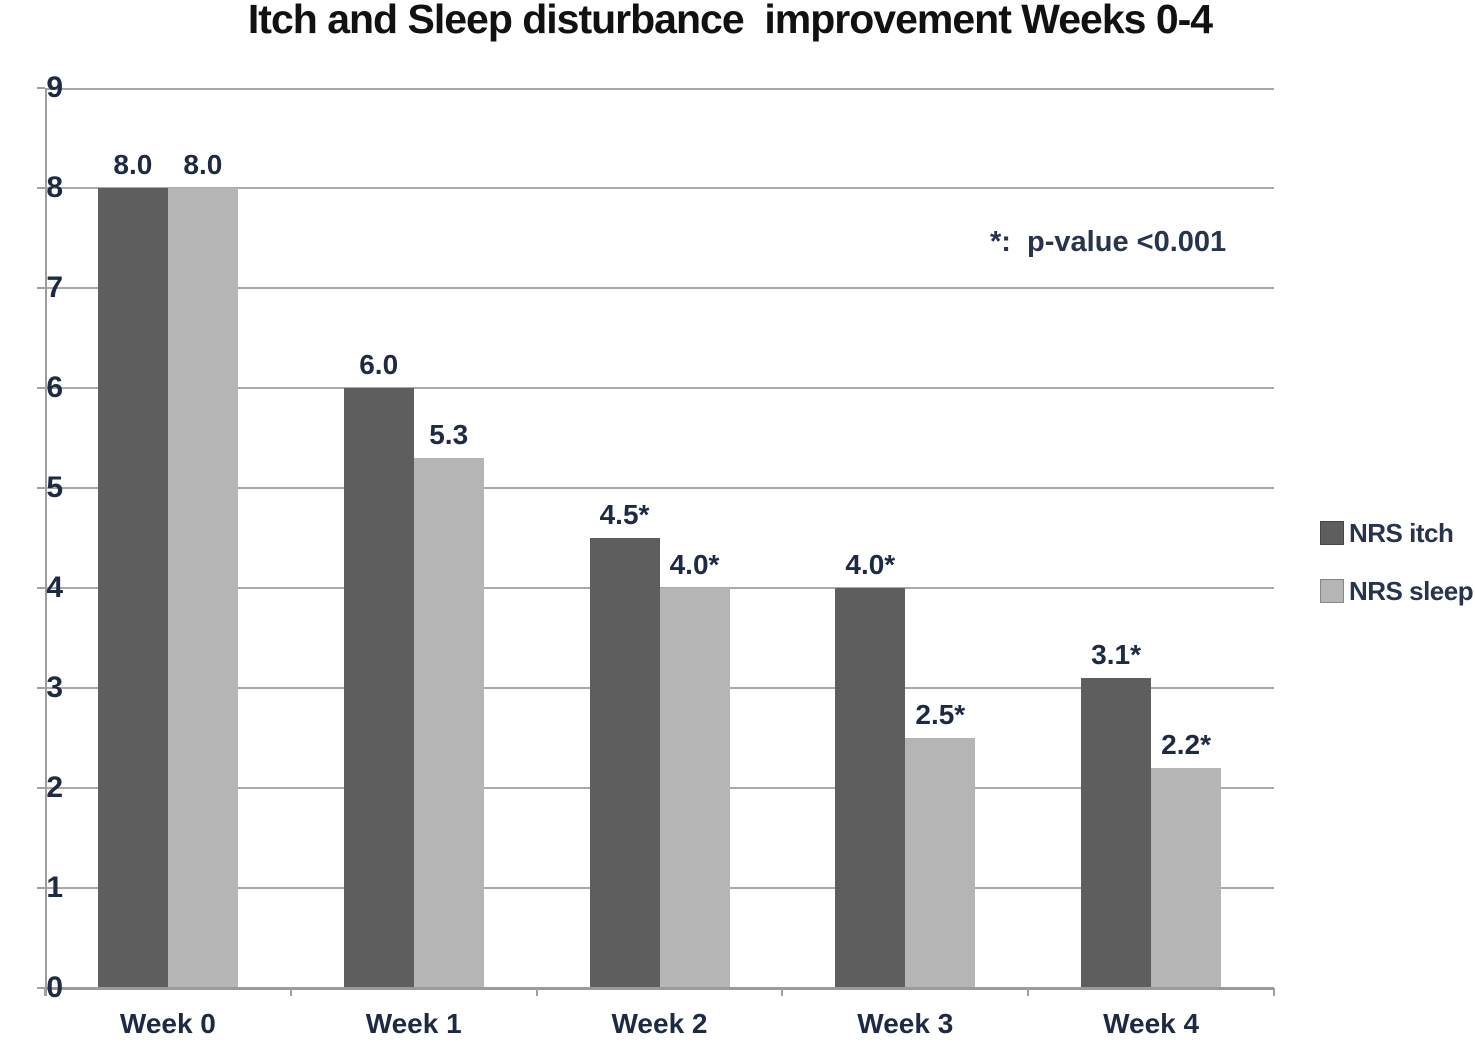 This screenshot has height=1046, width=1475. Describe the element at coordinates (905, 1023) in the screenshot. I see `x-axis-label: Week 3` at that location.